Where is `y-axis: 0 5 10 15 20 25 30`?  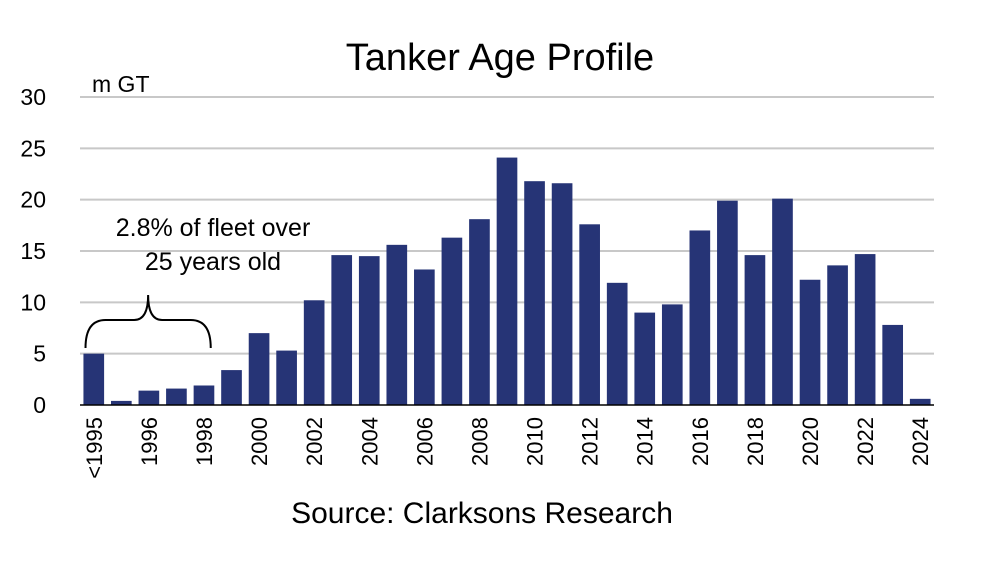
y-axis: 0 5 10 15 20 25 30 is located at coordinates (33, 251).